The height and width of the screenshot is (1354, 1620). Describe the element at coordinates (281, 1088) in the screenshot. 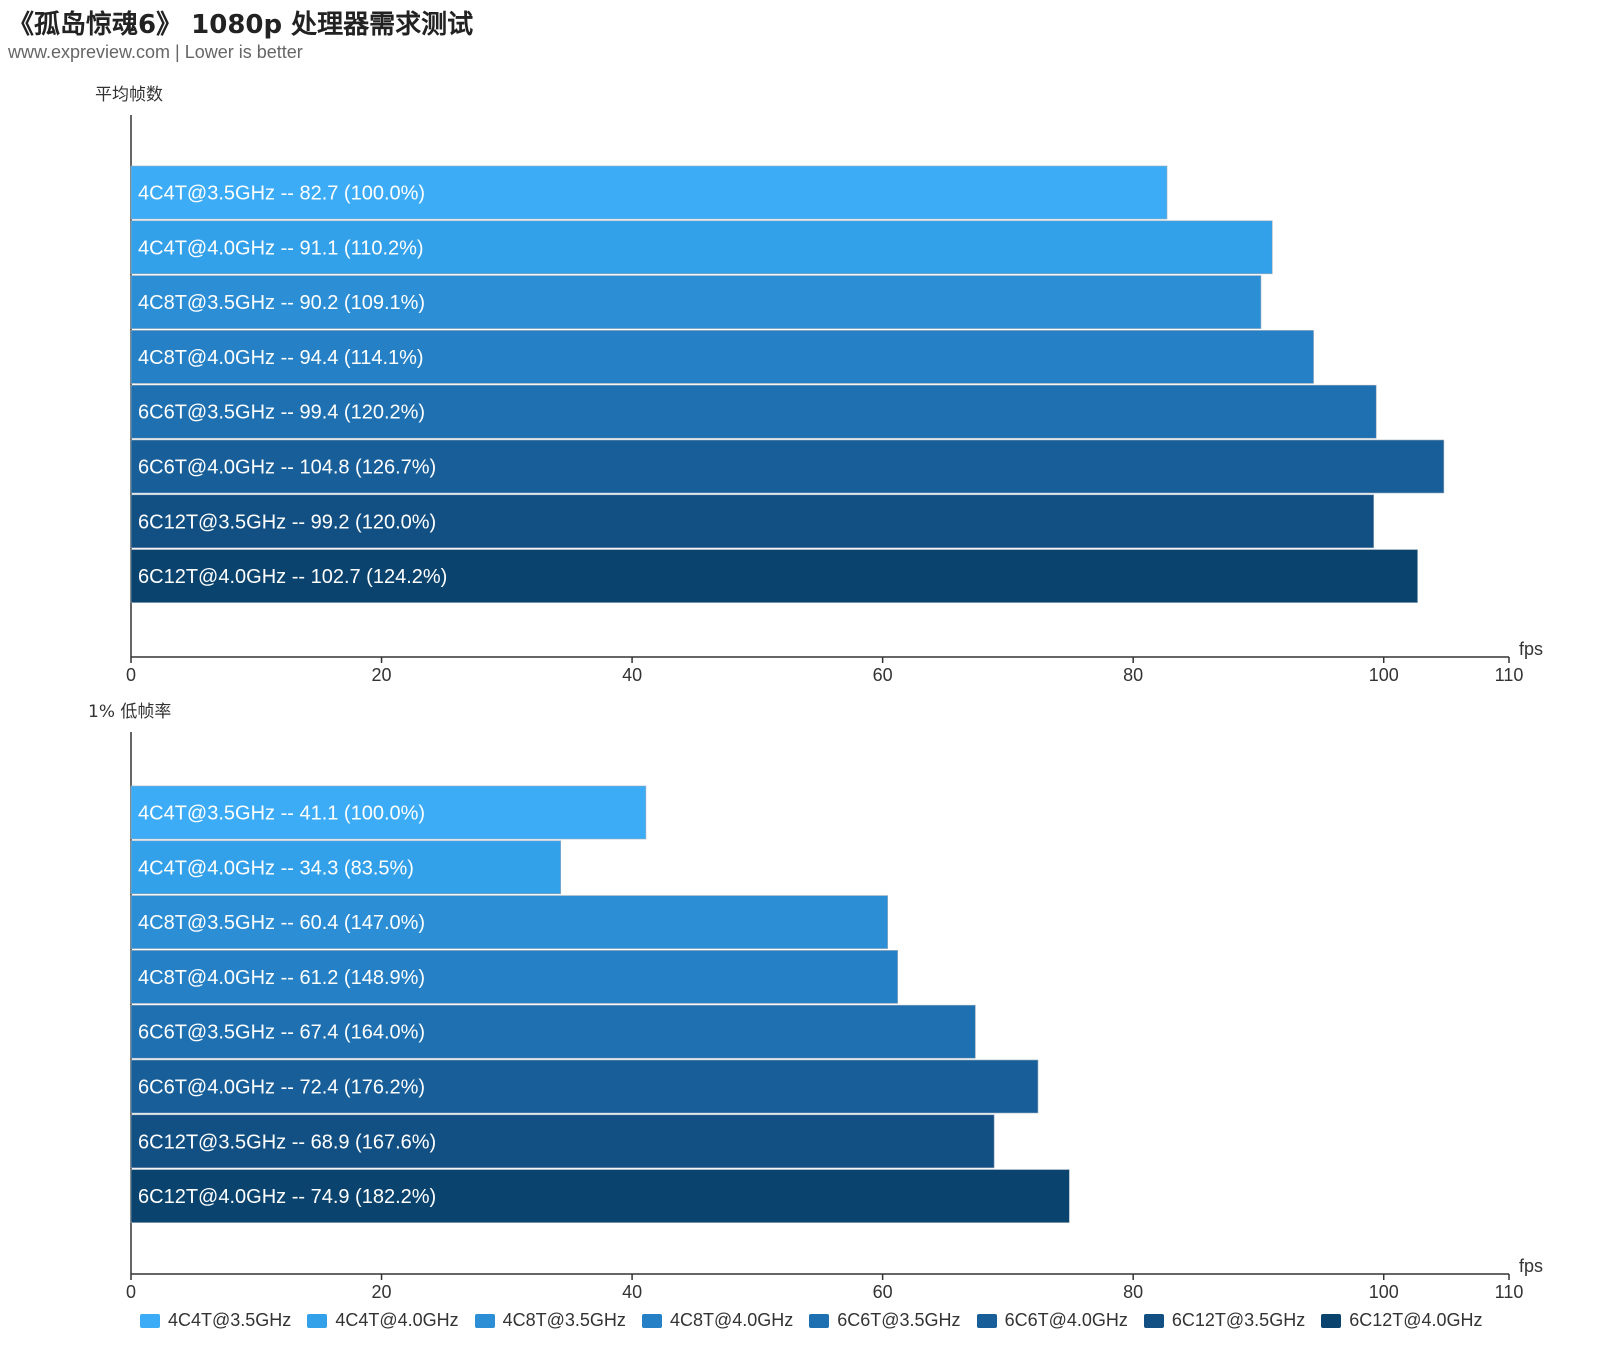

I see `bar-label-1-5: 6C6T@4.0GHz -- 72.4 (176.2%)` at that location.